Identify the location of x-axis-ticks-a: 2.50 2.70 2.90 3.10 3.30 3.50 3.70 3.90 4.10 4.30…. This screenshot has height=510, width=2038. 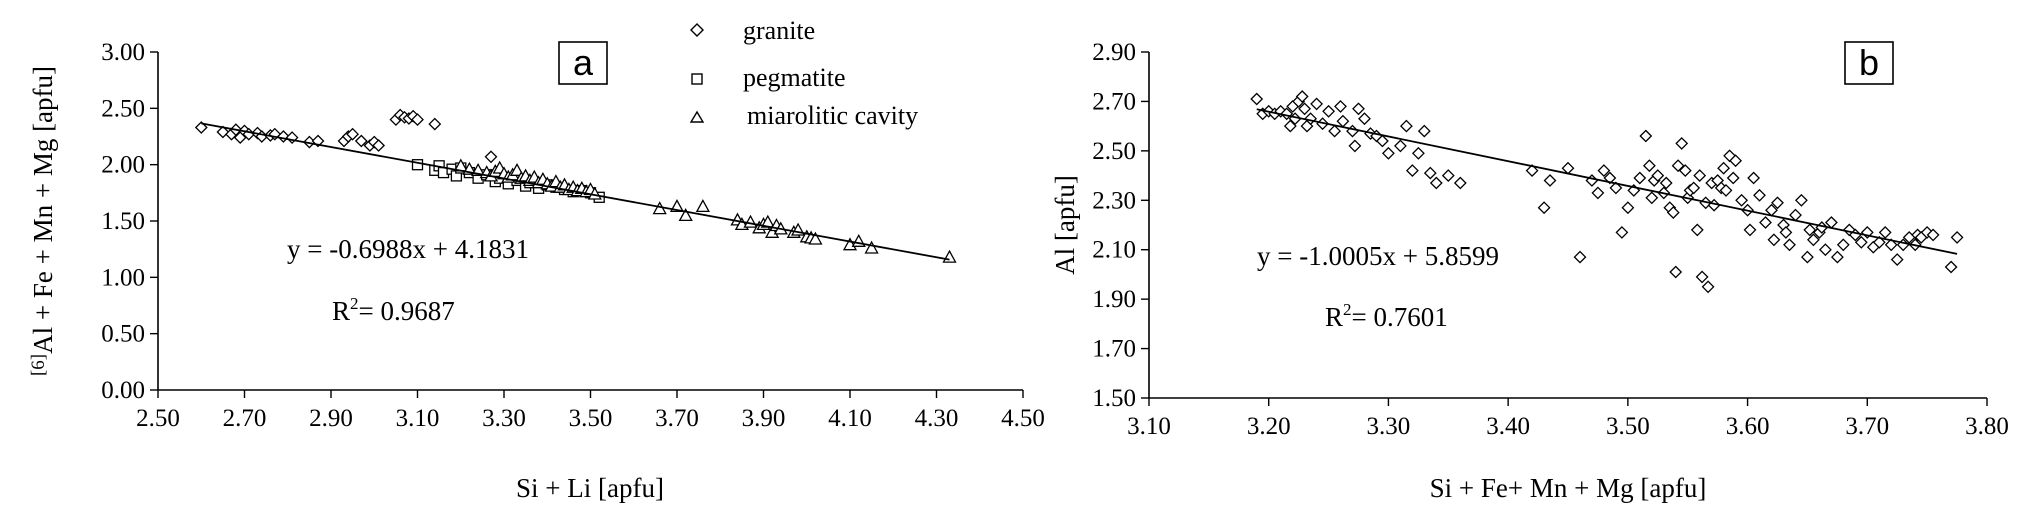
(590, 411).